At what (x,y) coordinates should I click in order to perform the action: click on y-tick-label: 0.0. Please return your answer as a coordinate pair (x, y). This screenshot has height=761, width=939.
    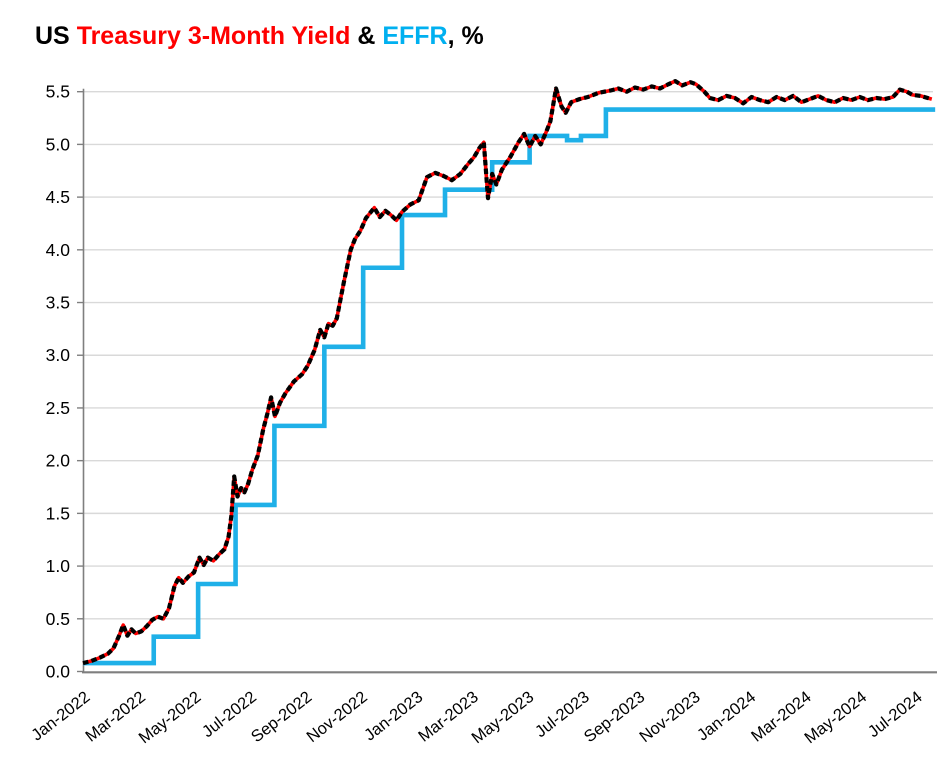
    Looking at the image, I should click on (58, 672).